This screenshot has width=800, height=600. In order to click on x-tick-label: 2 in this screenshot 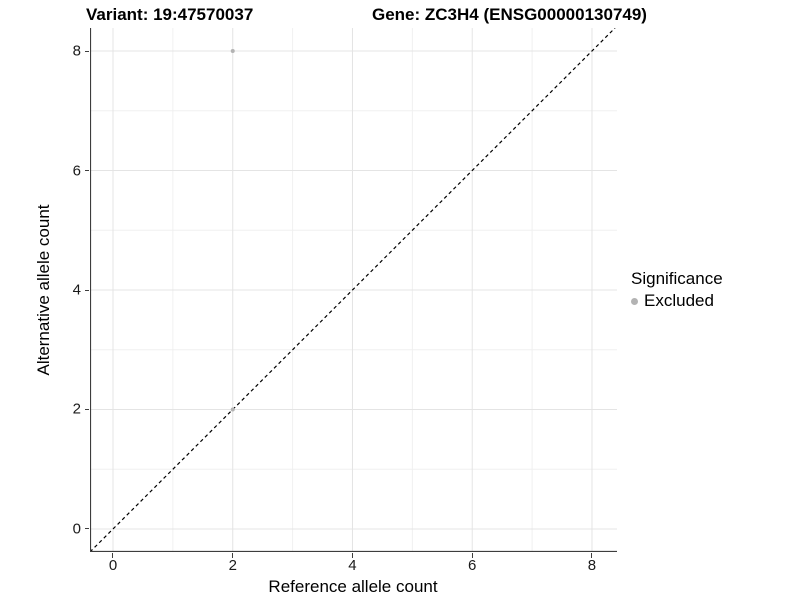, I will do `click(232, 565)`.